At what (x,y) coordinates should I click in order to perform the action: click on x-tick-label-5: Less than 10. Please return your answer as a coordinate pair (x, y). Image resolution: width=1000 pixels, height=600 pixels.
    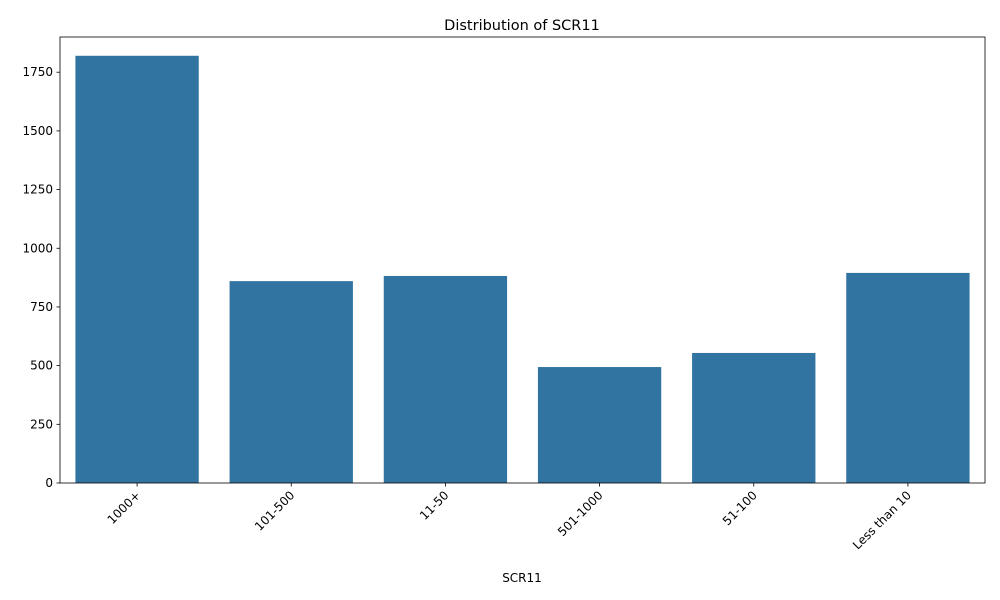
    Looking at the image, I should click on (882, 520).